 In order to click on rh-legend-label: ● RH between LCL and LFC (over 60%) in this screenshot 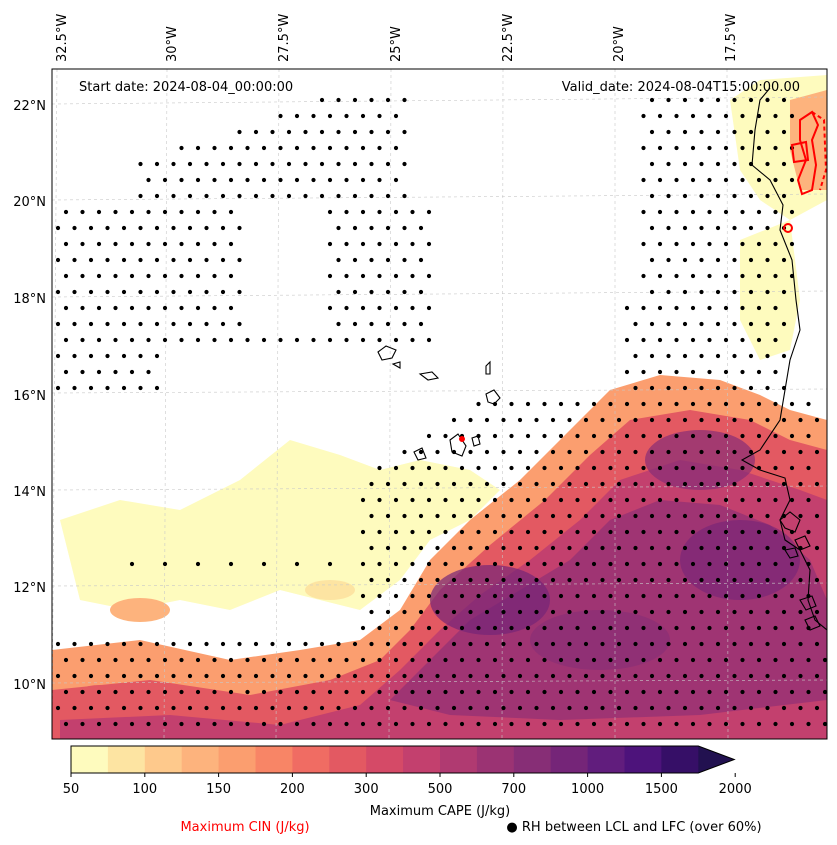, I will do `click(633, 827)`.